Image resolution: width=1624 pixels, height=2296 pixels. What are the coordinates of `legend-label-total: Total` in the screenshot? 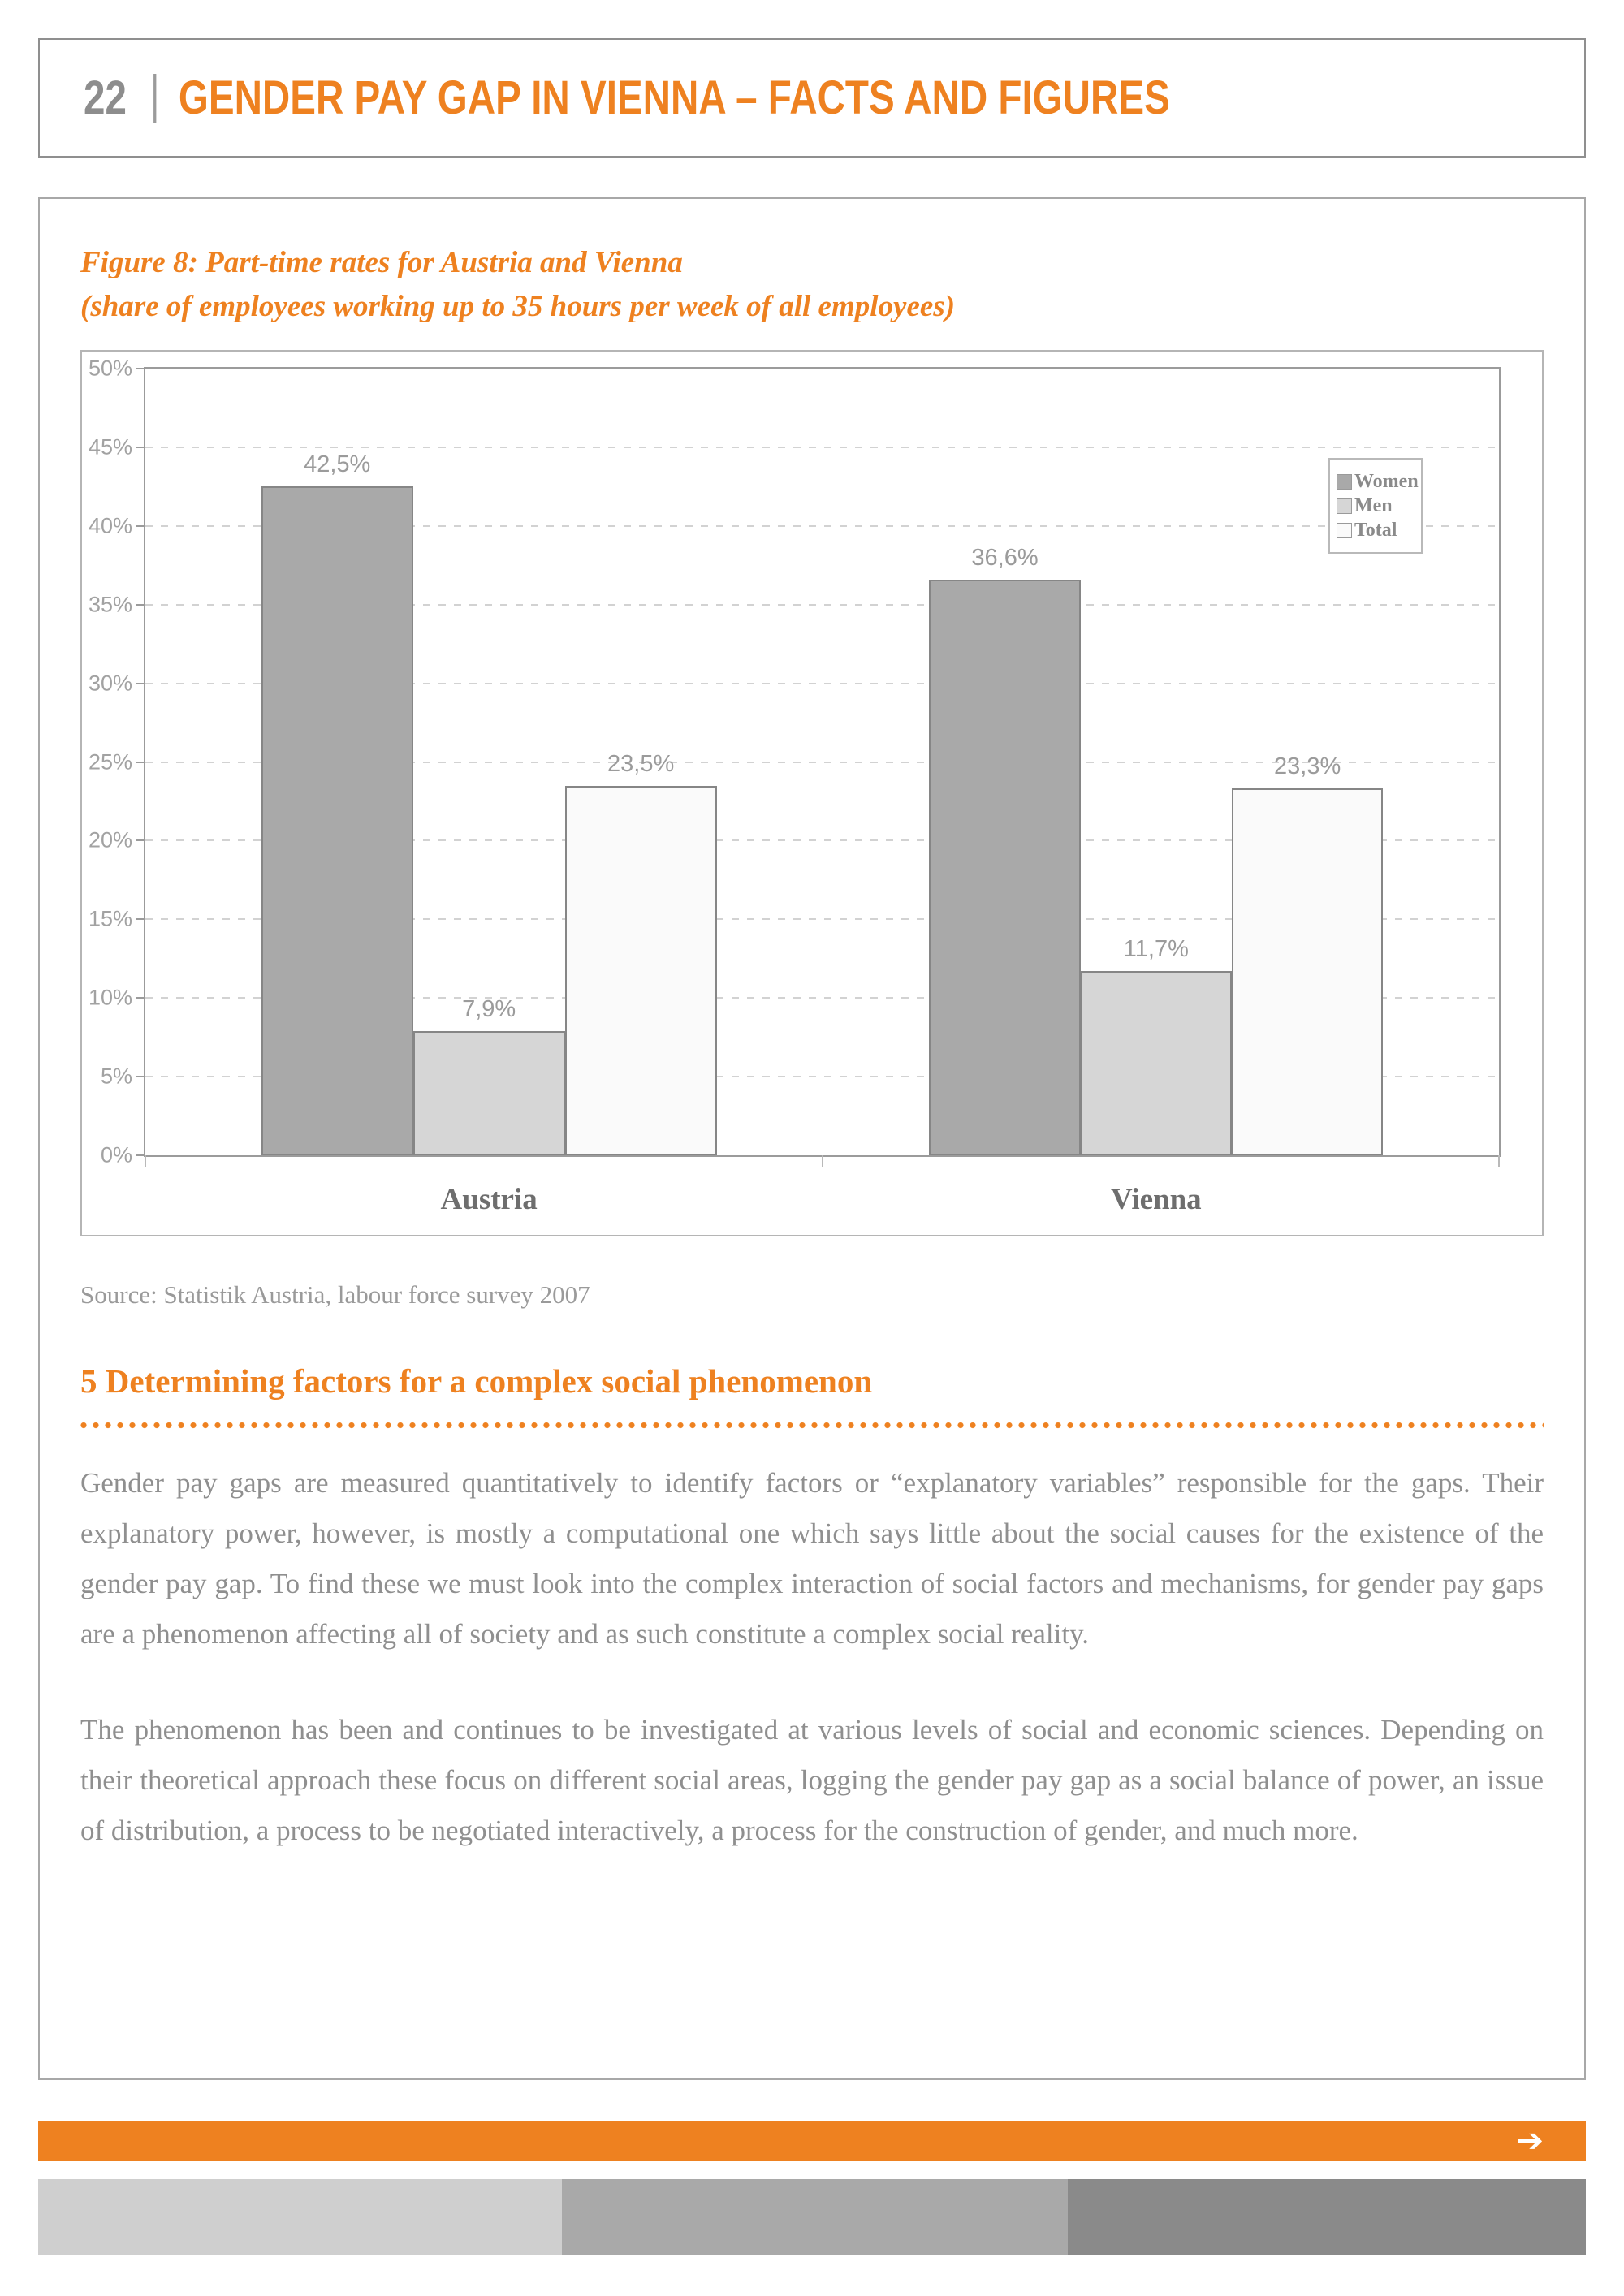 It's located at (1375, 530).